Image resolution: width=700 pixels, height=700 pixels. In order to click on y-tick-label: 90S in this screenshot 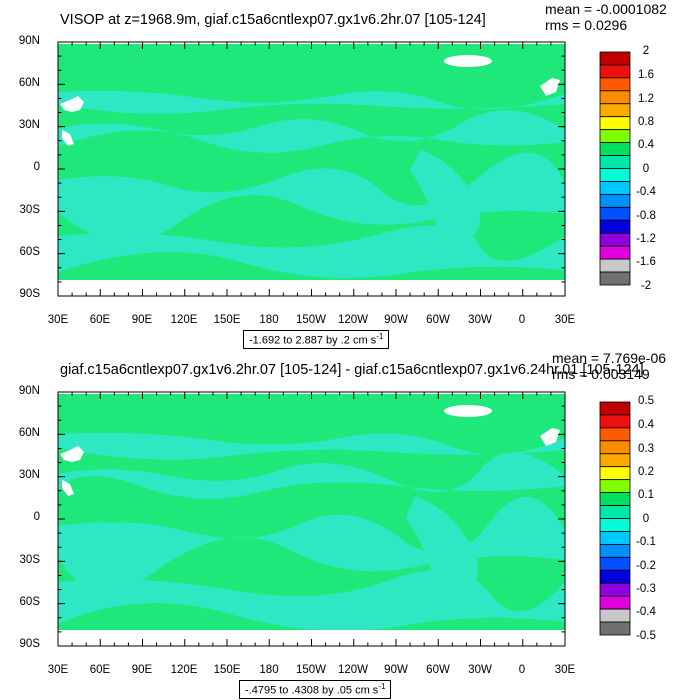, I will do `click(29, 294)`.